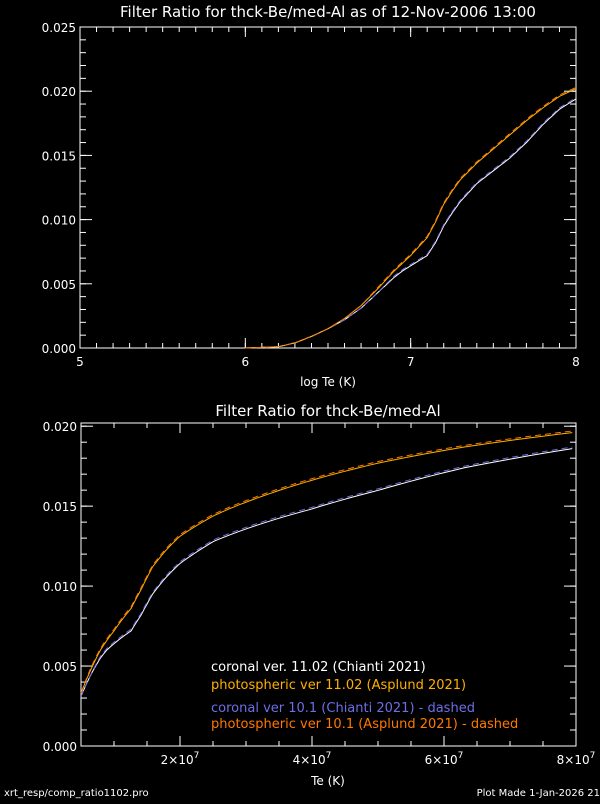  I want to click on top-y-tick-label: 0.025, so click(59, 28).